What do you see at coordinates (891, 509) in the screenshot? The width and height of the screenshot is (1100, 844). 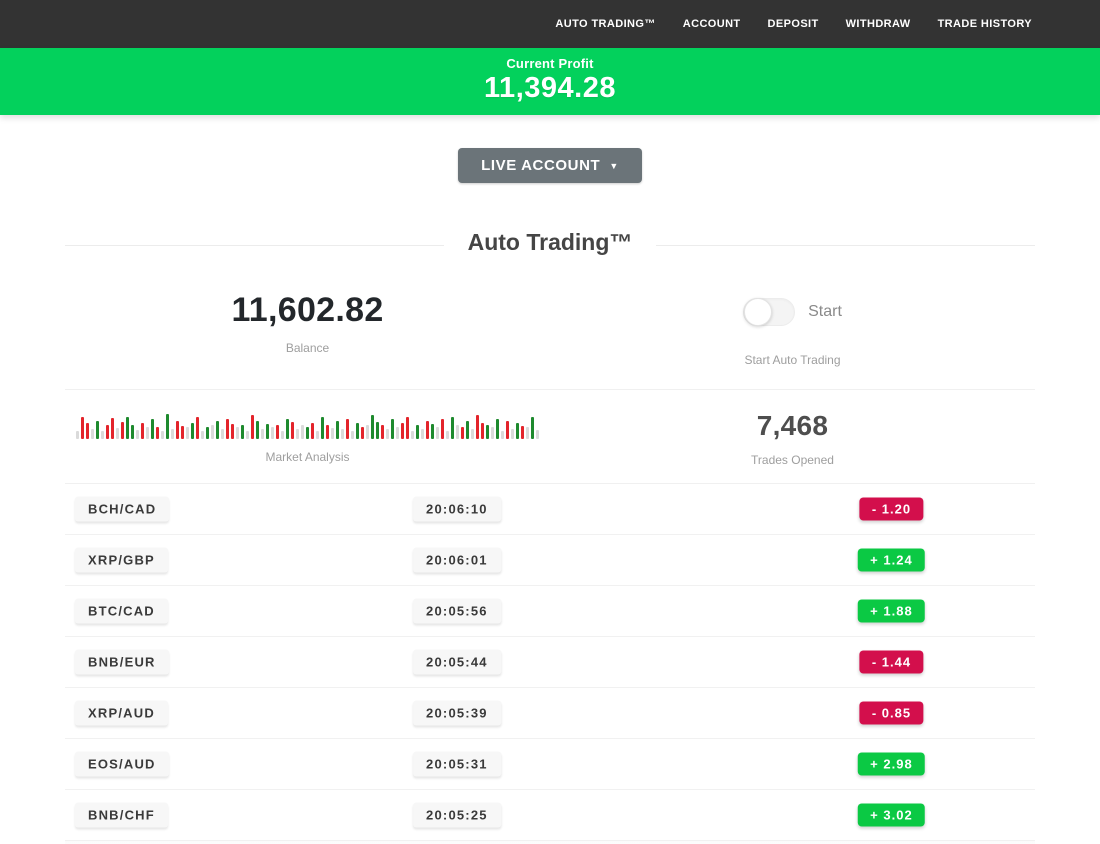 I see `result-badge: - 1.20` at bounding box center [891, 509].